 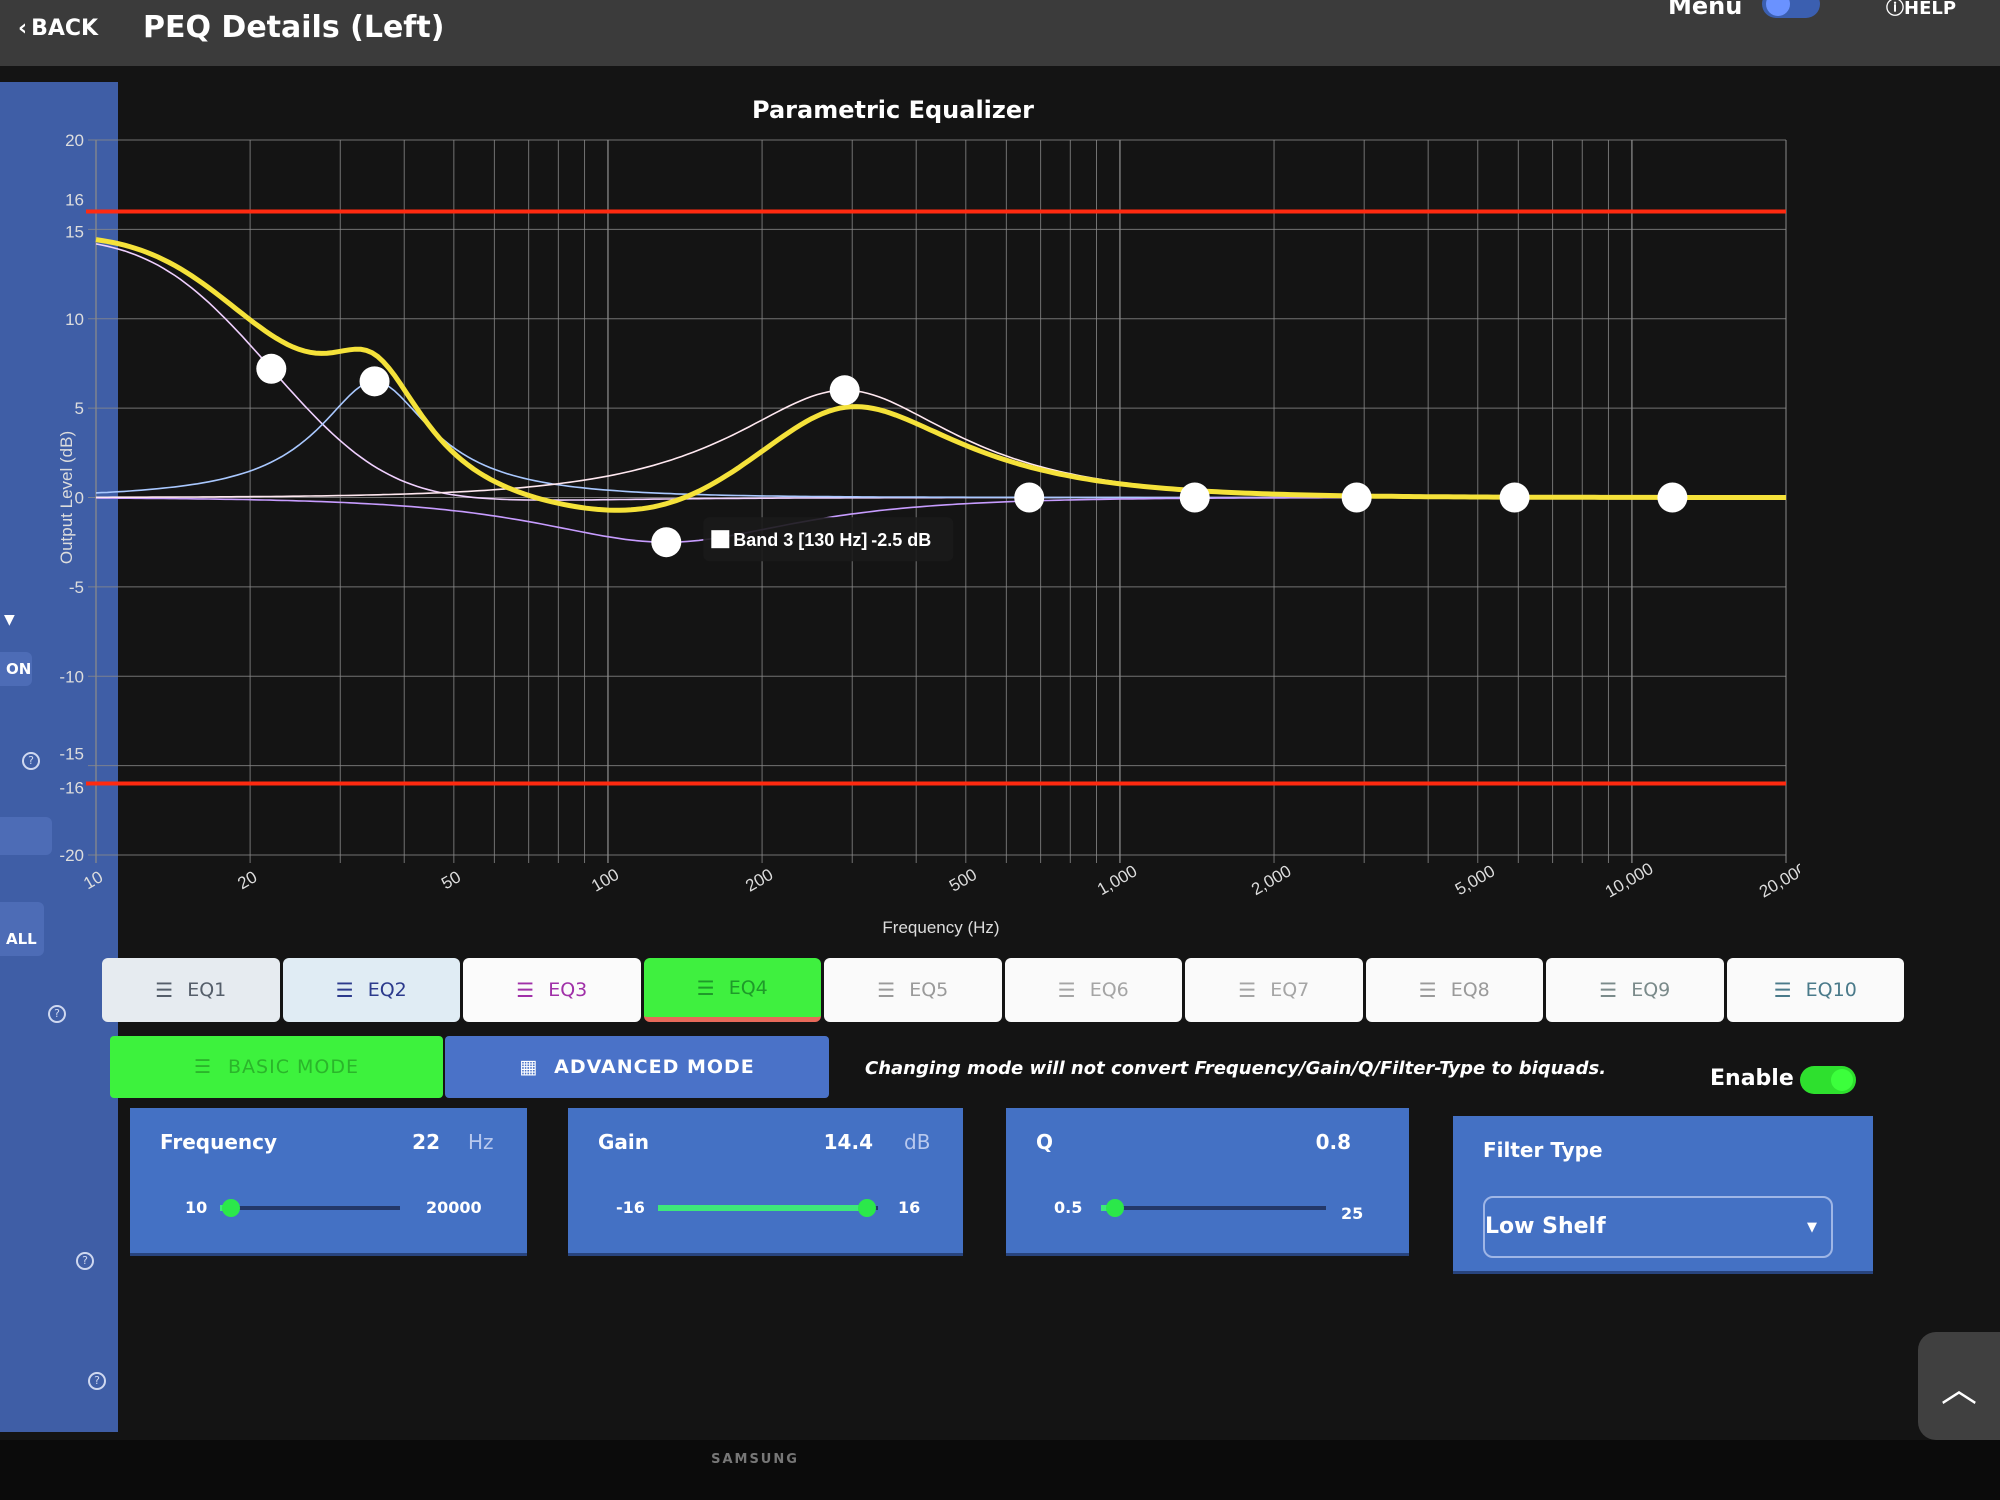 I want to click on tooltip-box, so click(x=828, y=539).